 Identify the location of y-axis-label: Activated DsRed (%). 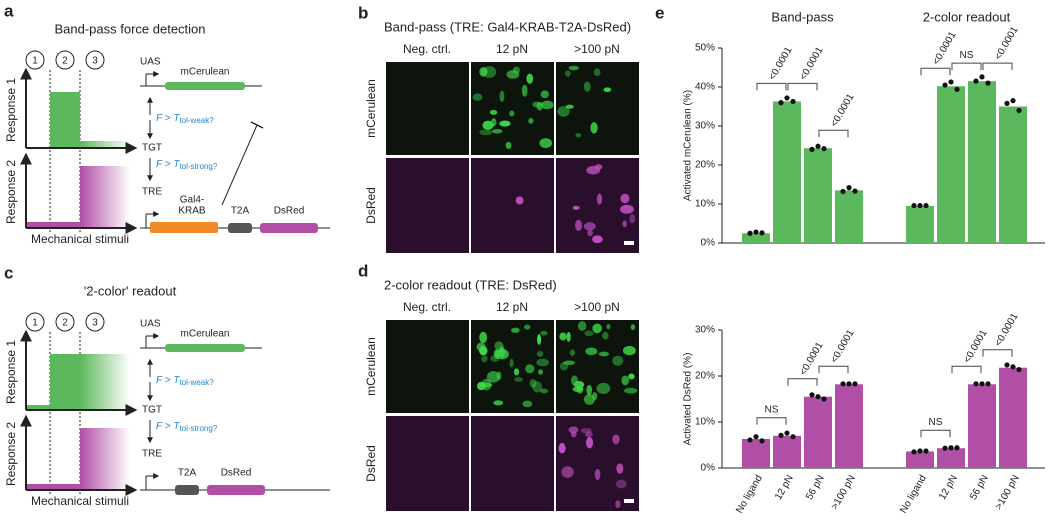
(688, 399).